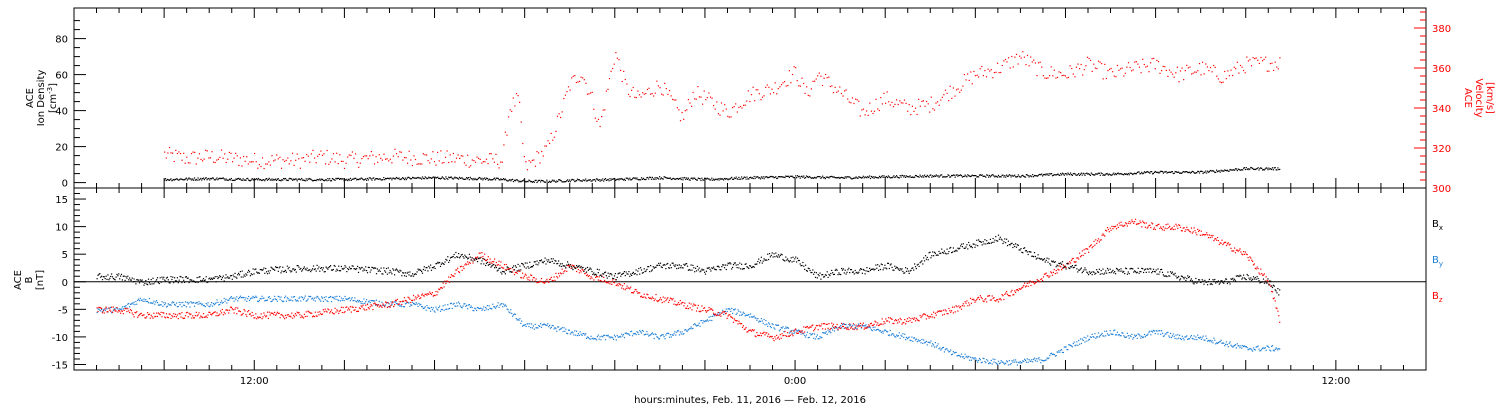  What do you see at coordinates (722, 175) in the screenshot?
I see `series-left` at bounding box center [722, 175].